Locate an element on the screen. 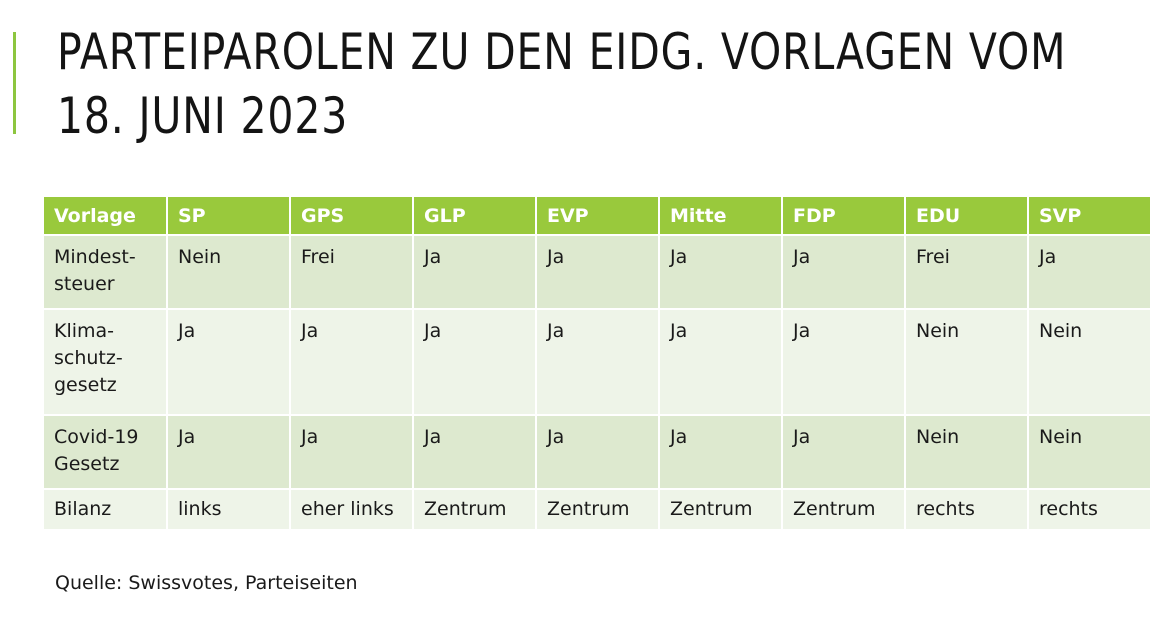 The width and height of the screenshot is (1164, 626). bilanz-cell-mitte: Zentrum is located at coordinates (720, 509).